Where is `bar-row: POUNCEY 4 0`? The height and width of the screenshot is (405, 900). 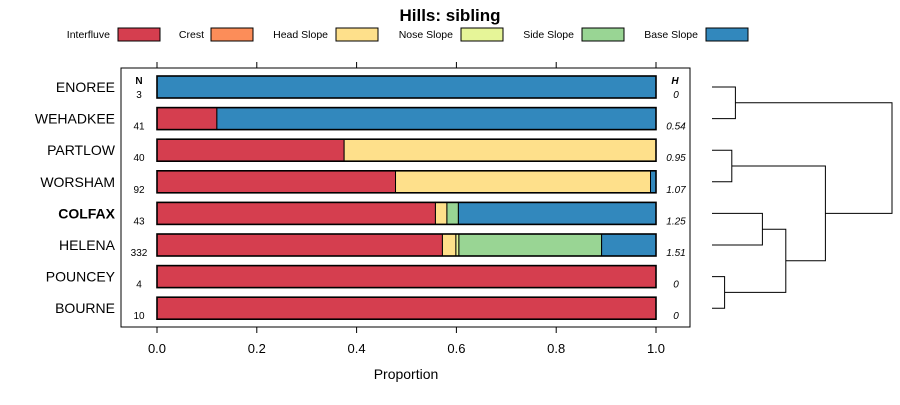
bar-row: POUNCEY 4 0 is located at coordinates (362, 277).